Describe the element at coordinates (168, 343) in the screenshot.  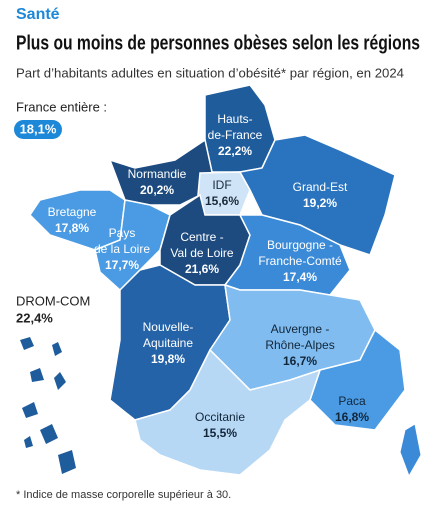
I see `region-name: Aquitaine` at that location.